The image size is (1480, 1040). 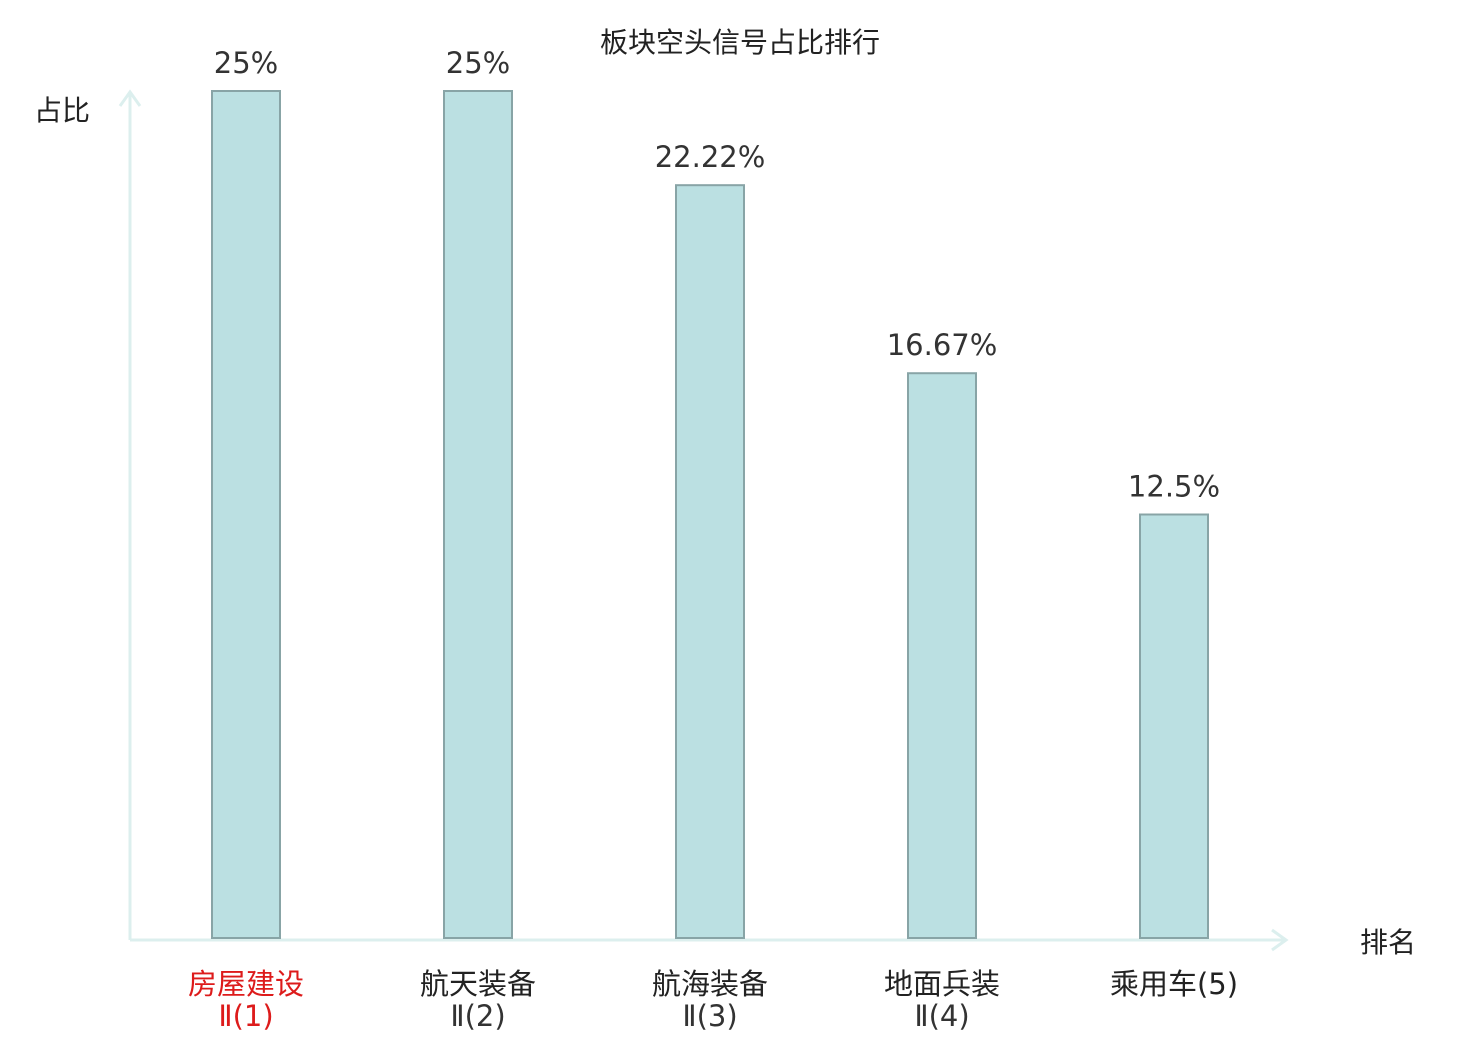 What do you see at coordinates (1174, 984) in the screenshot?
I see `category-label-5: 乘用车(5)` at bounding box center [1174, 984].